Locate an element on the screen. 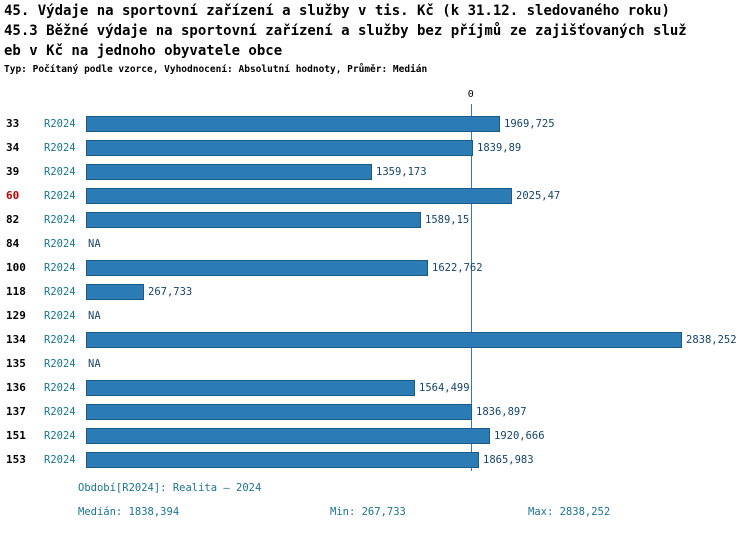 This screenshot has width=750, height=534. footer-max: Max: 2838,252 is located at coordinates (569, 512).